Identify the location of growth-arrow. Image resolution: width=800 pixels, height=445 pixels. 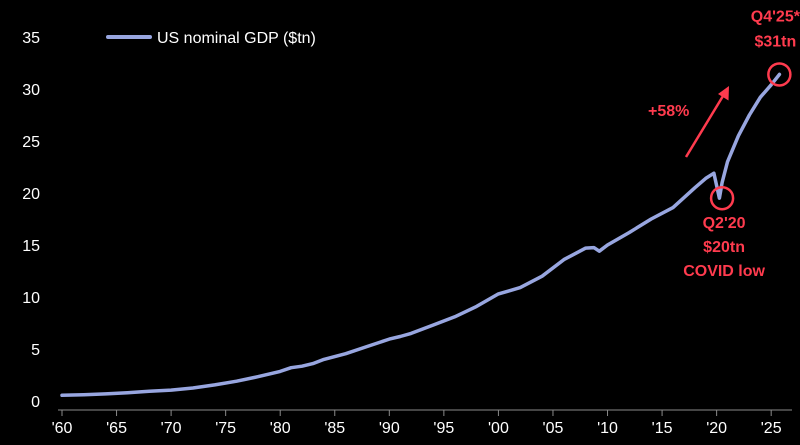
(704, 126).